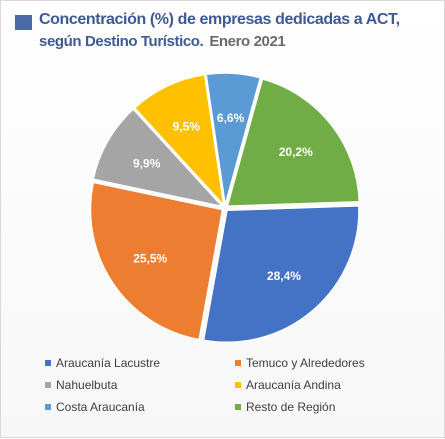 This screenshot has height=439, width=445. I want to click on pie-slice-araucanía-andina, so click(179, 140).